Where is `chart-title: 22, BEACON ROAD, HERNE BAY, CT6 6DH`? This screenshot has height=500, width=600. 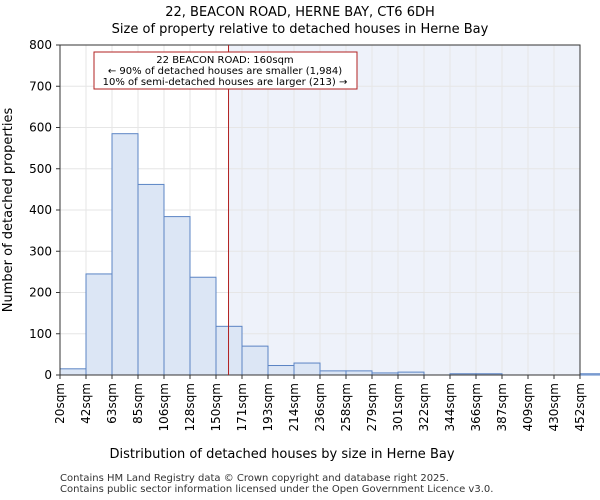 chart-title: 22, BEACON ROAD, HERNE BAY, CT6 6DH is located at coordinates (300, 12).